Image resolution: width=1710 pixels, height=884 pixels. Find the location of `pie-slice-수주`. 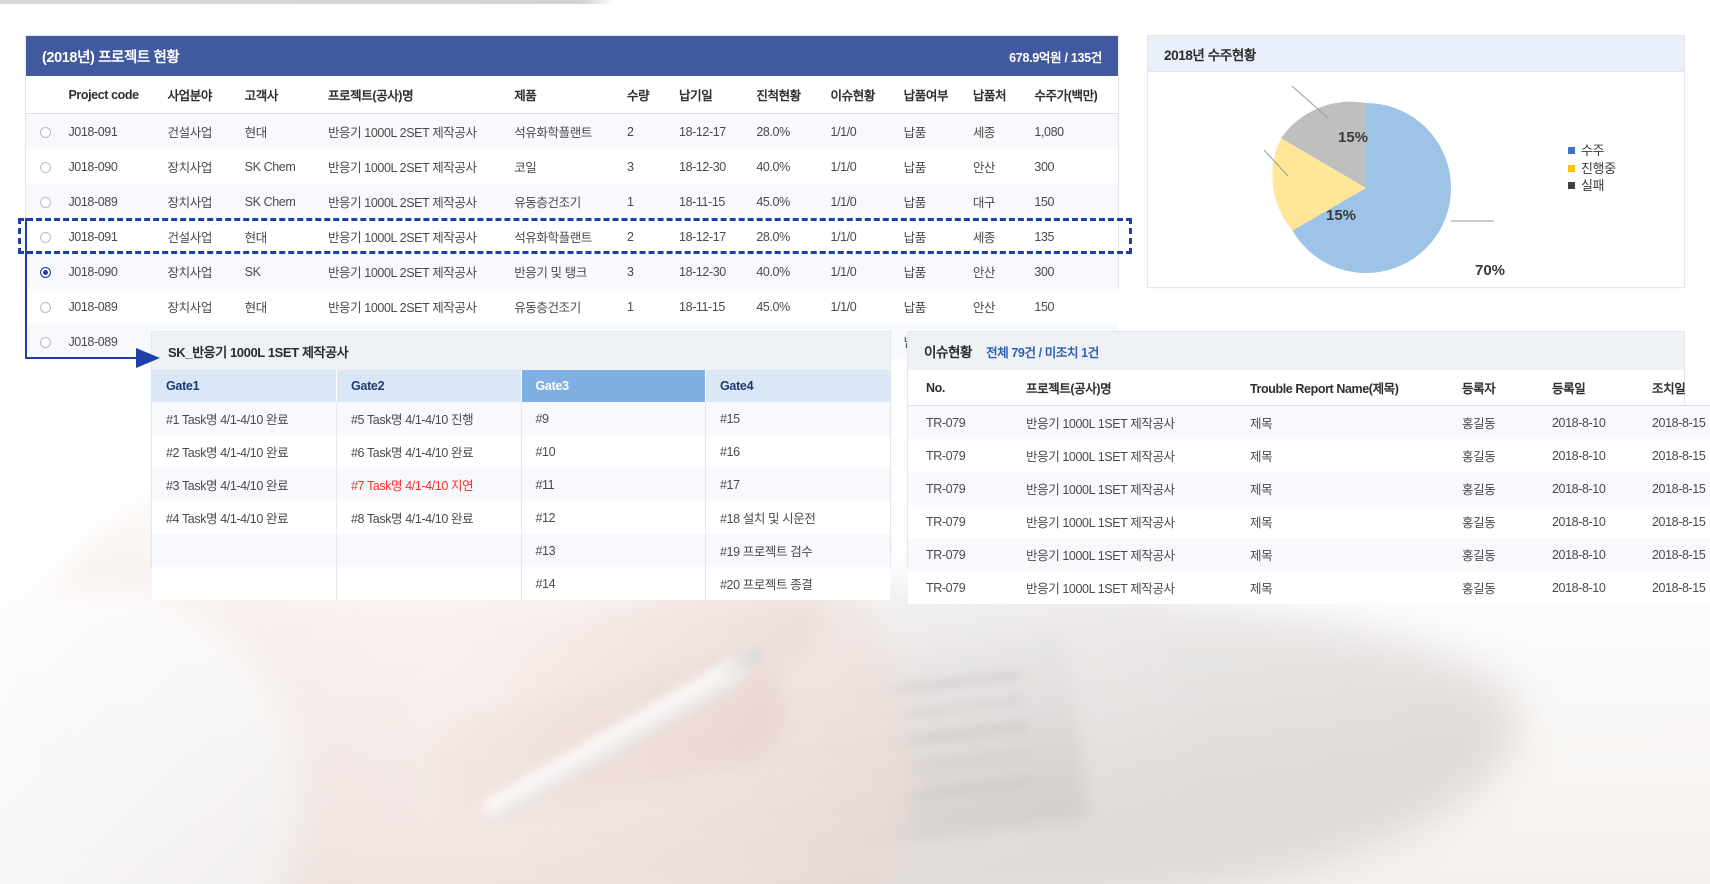

pie-slice-수주 is located at coordinates (1372, 188).